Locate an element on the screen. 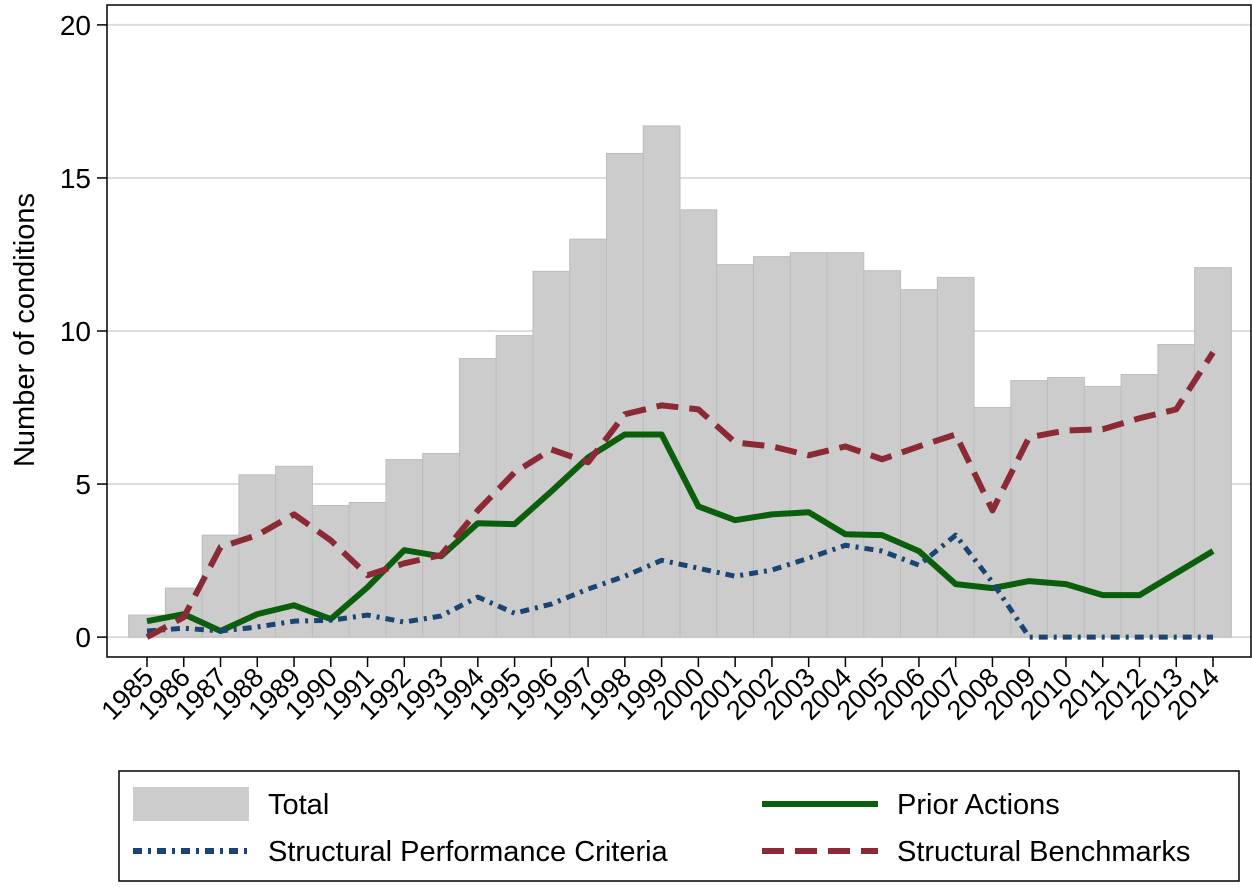  legend-label: Total is located at coordinates (298, 805).